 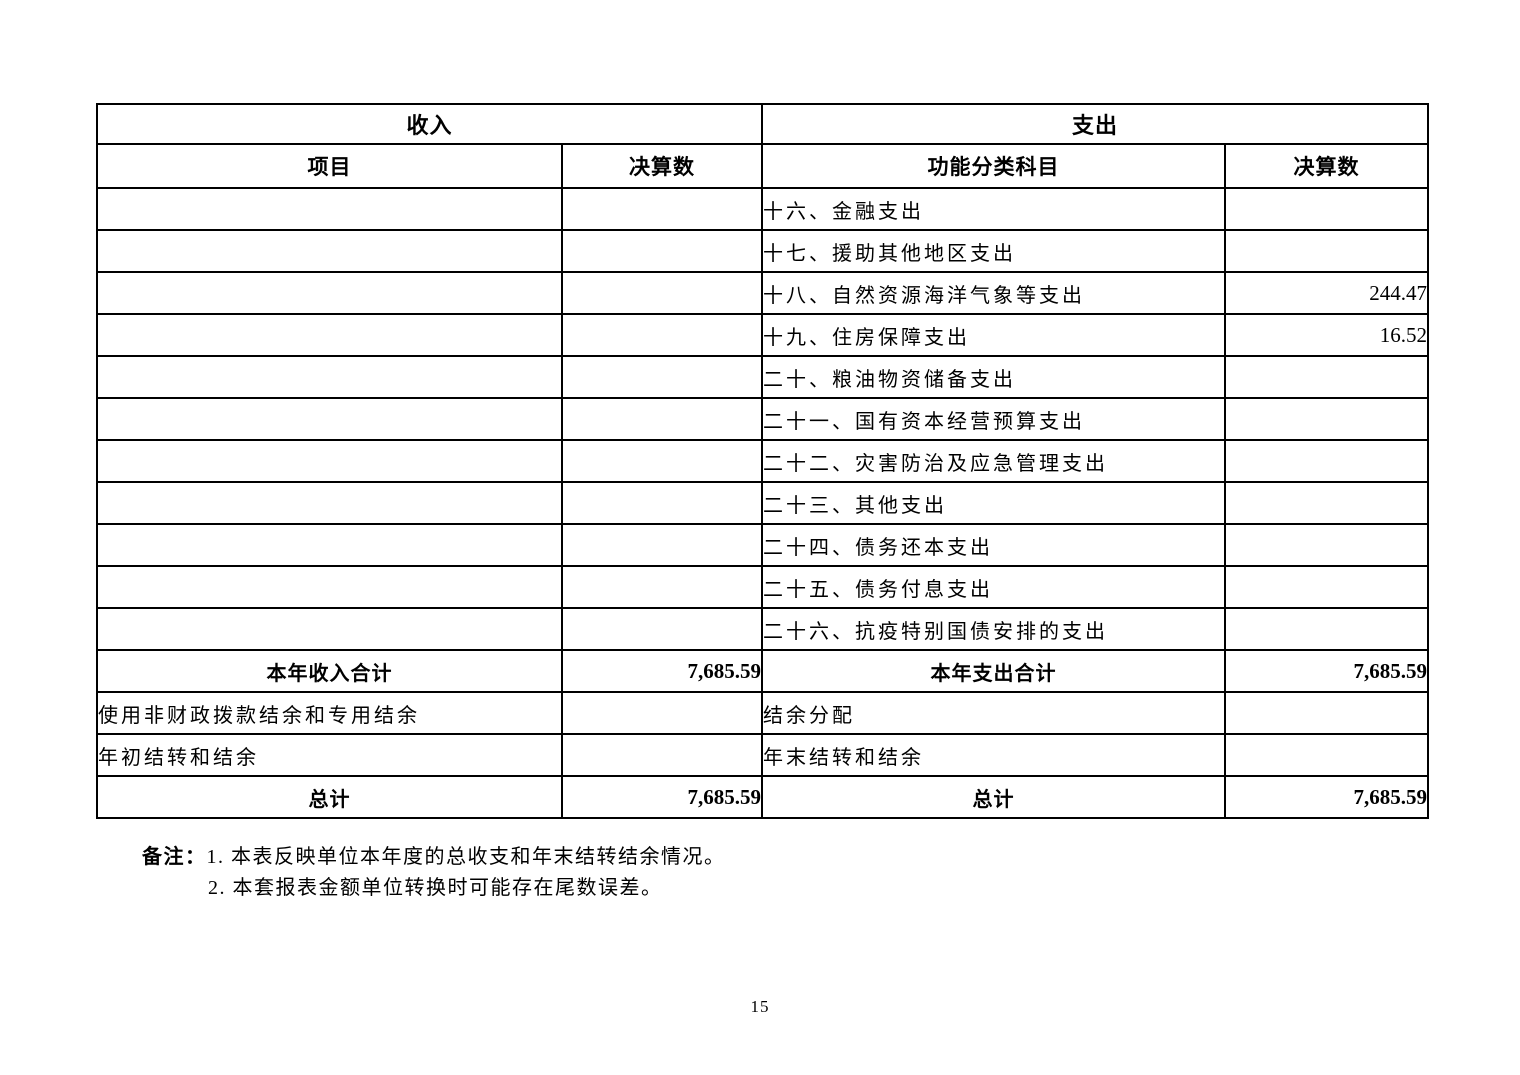 I want to click on income-section-title: 收入, so click(x=429, y=124).